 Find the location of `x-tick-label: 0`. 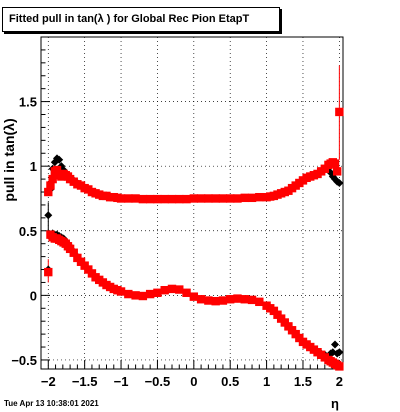

x-tick-label: 0 is located at coordinates (193, 381).